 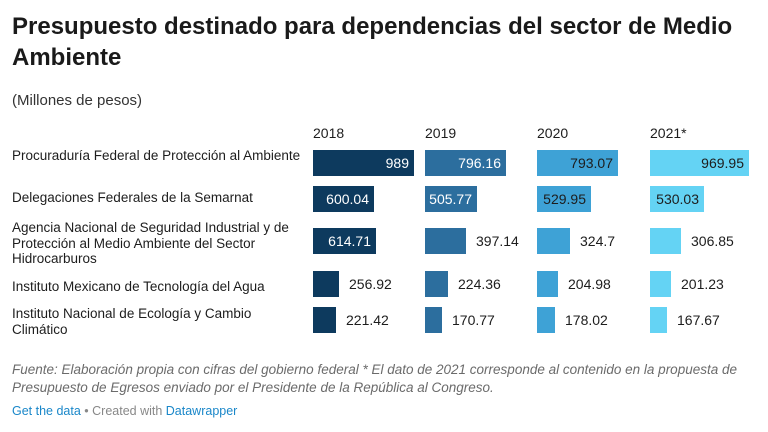 What do you see at coordinates (586, 320) in the screenshot?
I see `value-label: 178.02` at bounding box center [586, 320].